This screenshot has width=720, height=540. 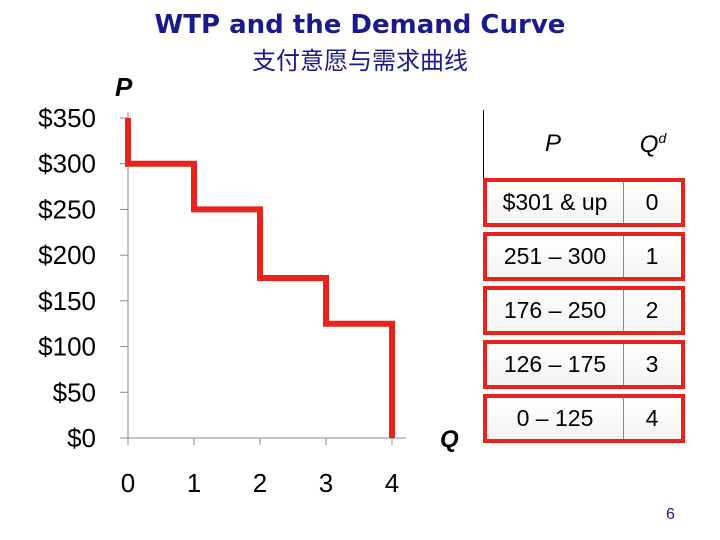 What do you see at coordinates (360, 61) in the screenshot?
I see `chart-subtitle: 支付意愿与需求曲线` at bounding box center [360, 61].